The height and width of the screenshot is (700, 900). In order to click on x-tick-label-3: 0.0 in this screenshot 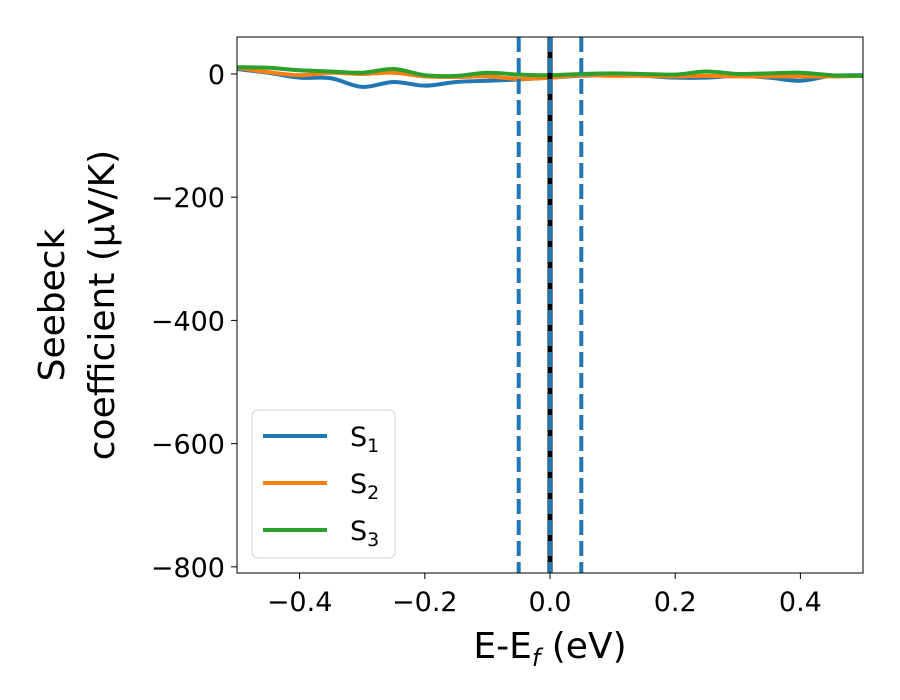, I will do `click(550, 602)`.